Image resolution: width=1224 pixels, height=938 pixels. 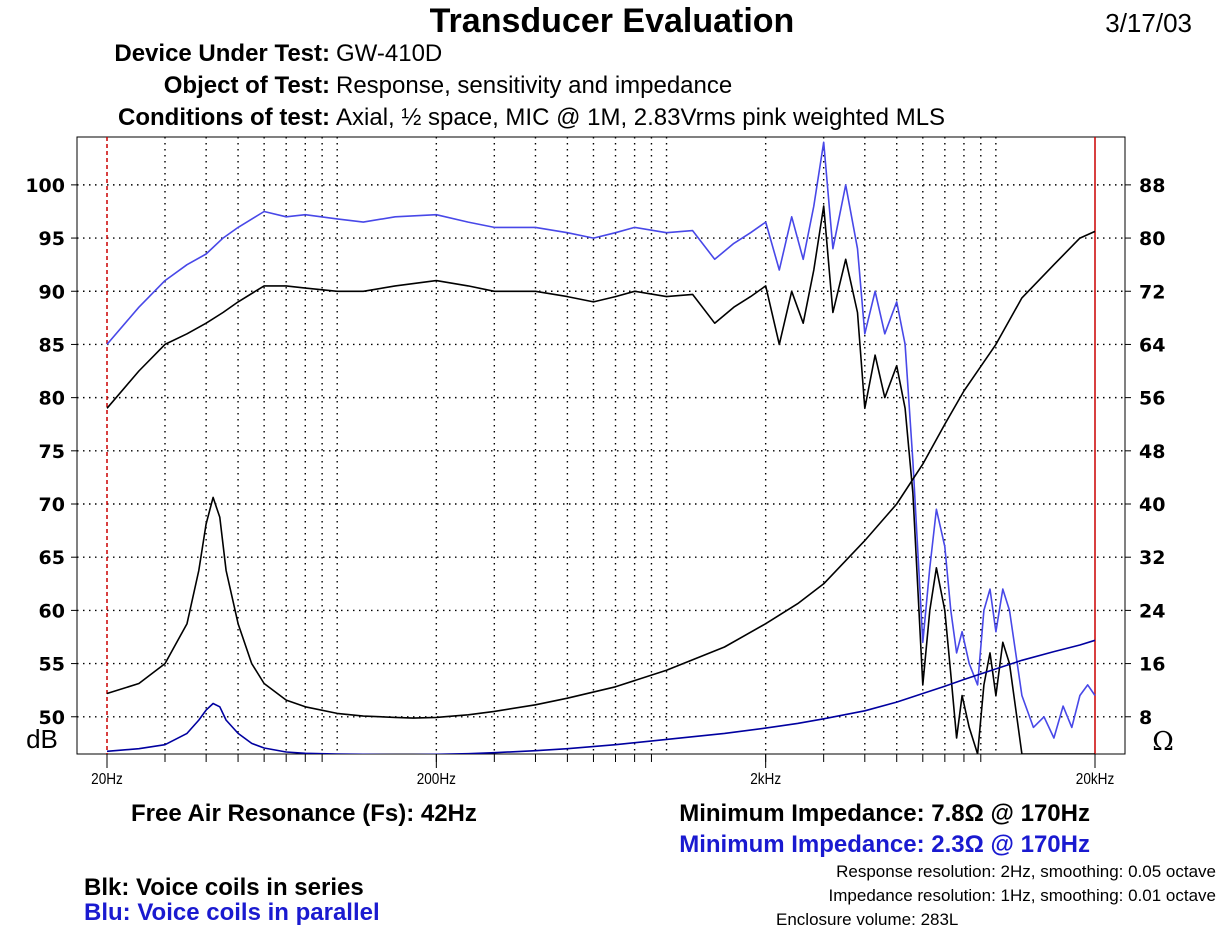 I want to click on x-tick-label: 20kHz, so click(x=1095, y=779).